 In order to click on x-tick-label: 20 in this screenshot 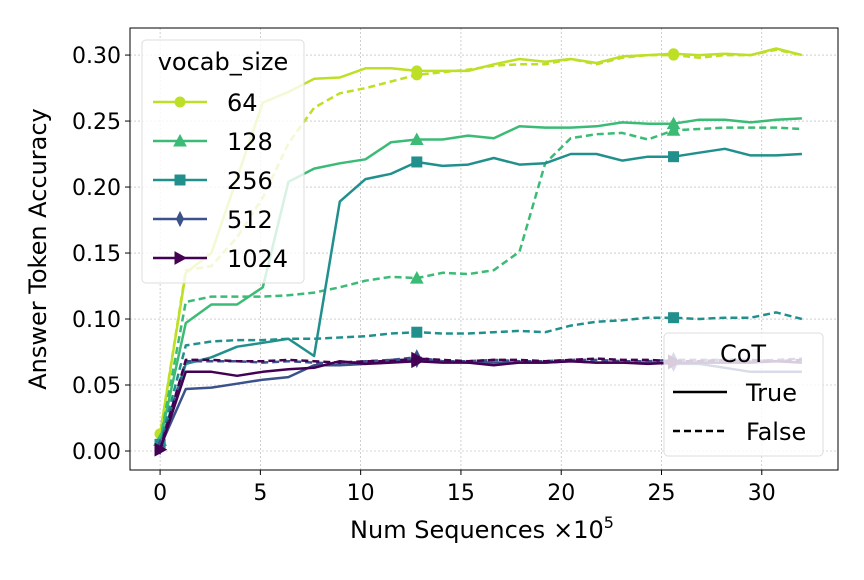, I will do `click(561, 493)`.